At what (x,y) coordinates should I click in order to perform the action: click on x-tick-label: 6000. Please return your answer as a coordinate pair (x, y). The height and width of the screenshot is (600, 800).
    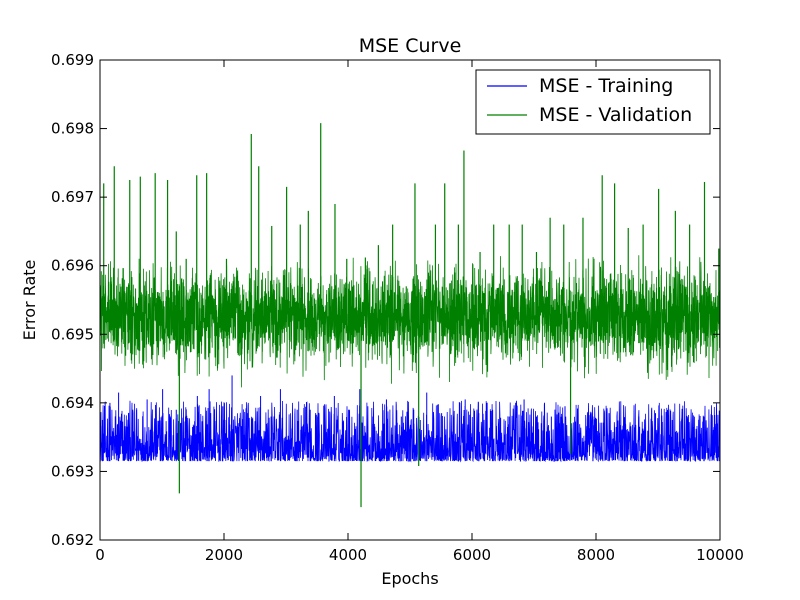
    Looking at the image, I should click on (472, 555).